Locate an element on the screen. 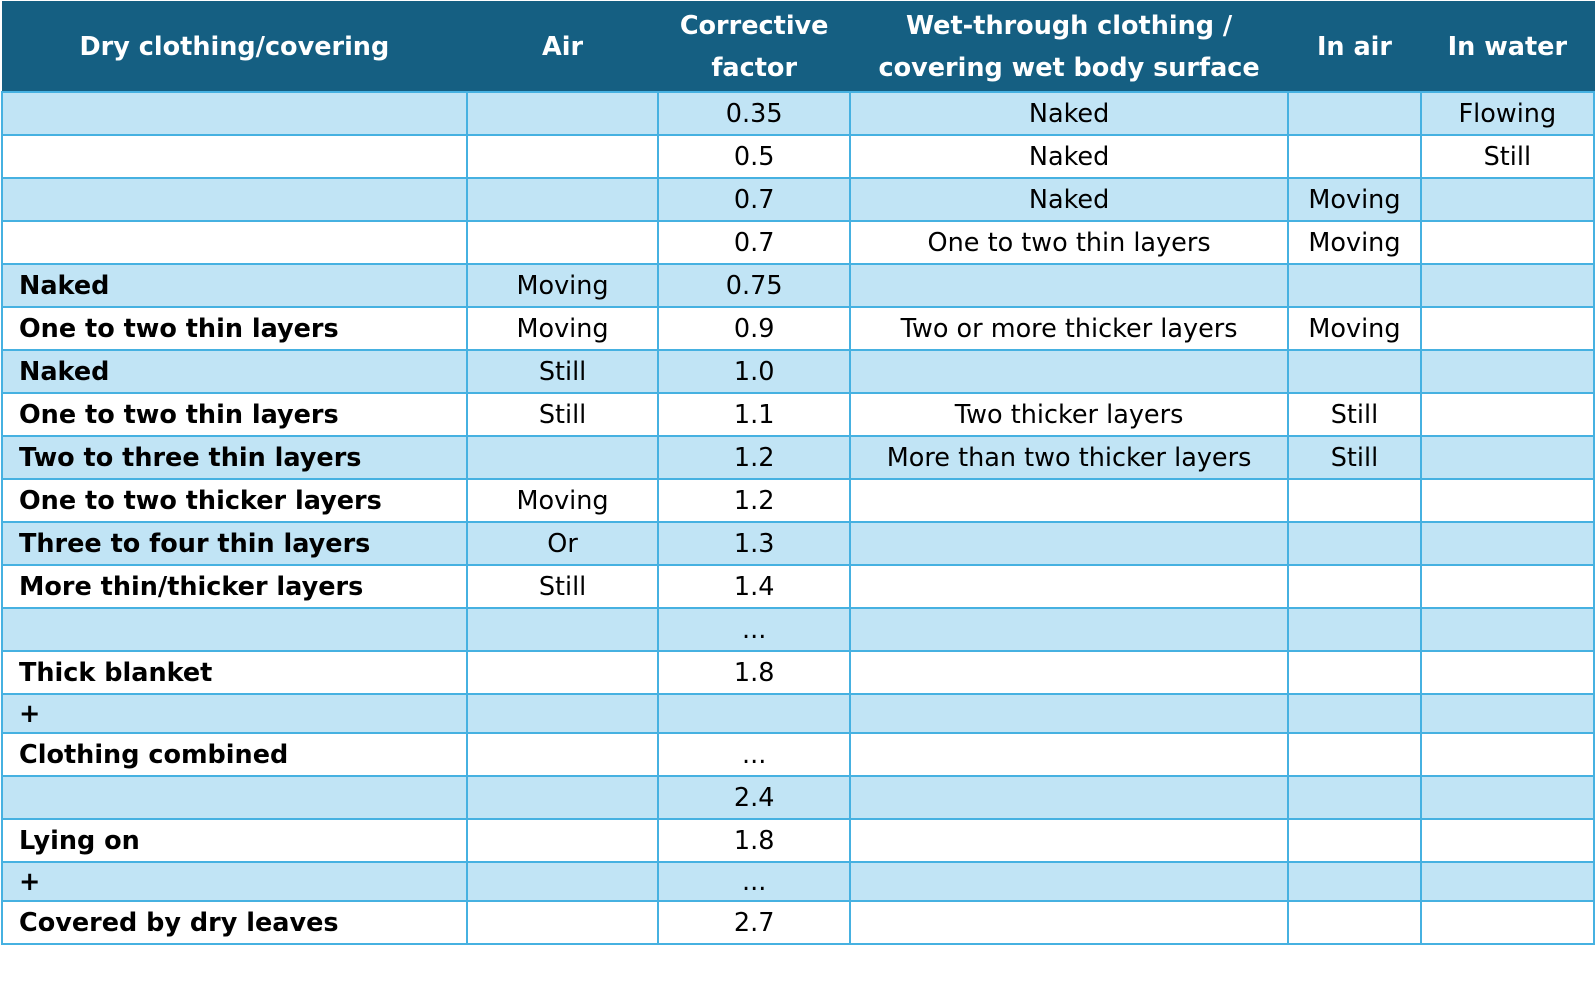  in-water-cell: Flowing is located at coordinates (1507, 113).